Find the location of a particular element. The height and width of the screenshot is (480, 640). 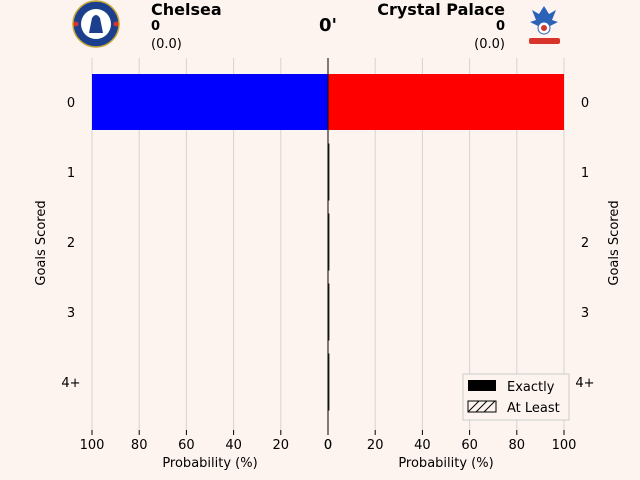

legend-atleast-label: At Least is located at coordinates (533, 408).